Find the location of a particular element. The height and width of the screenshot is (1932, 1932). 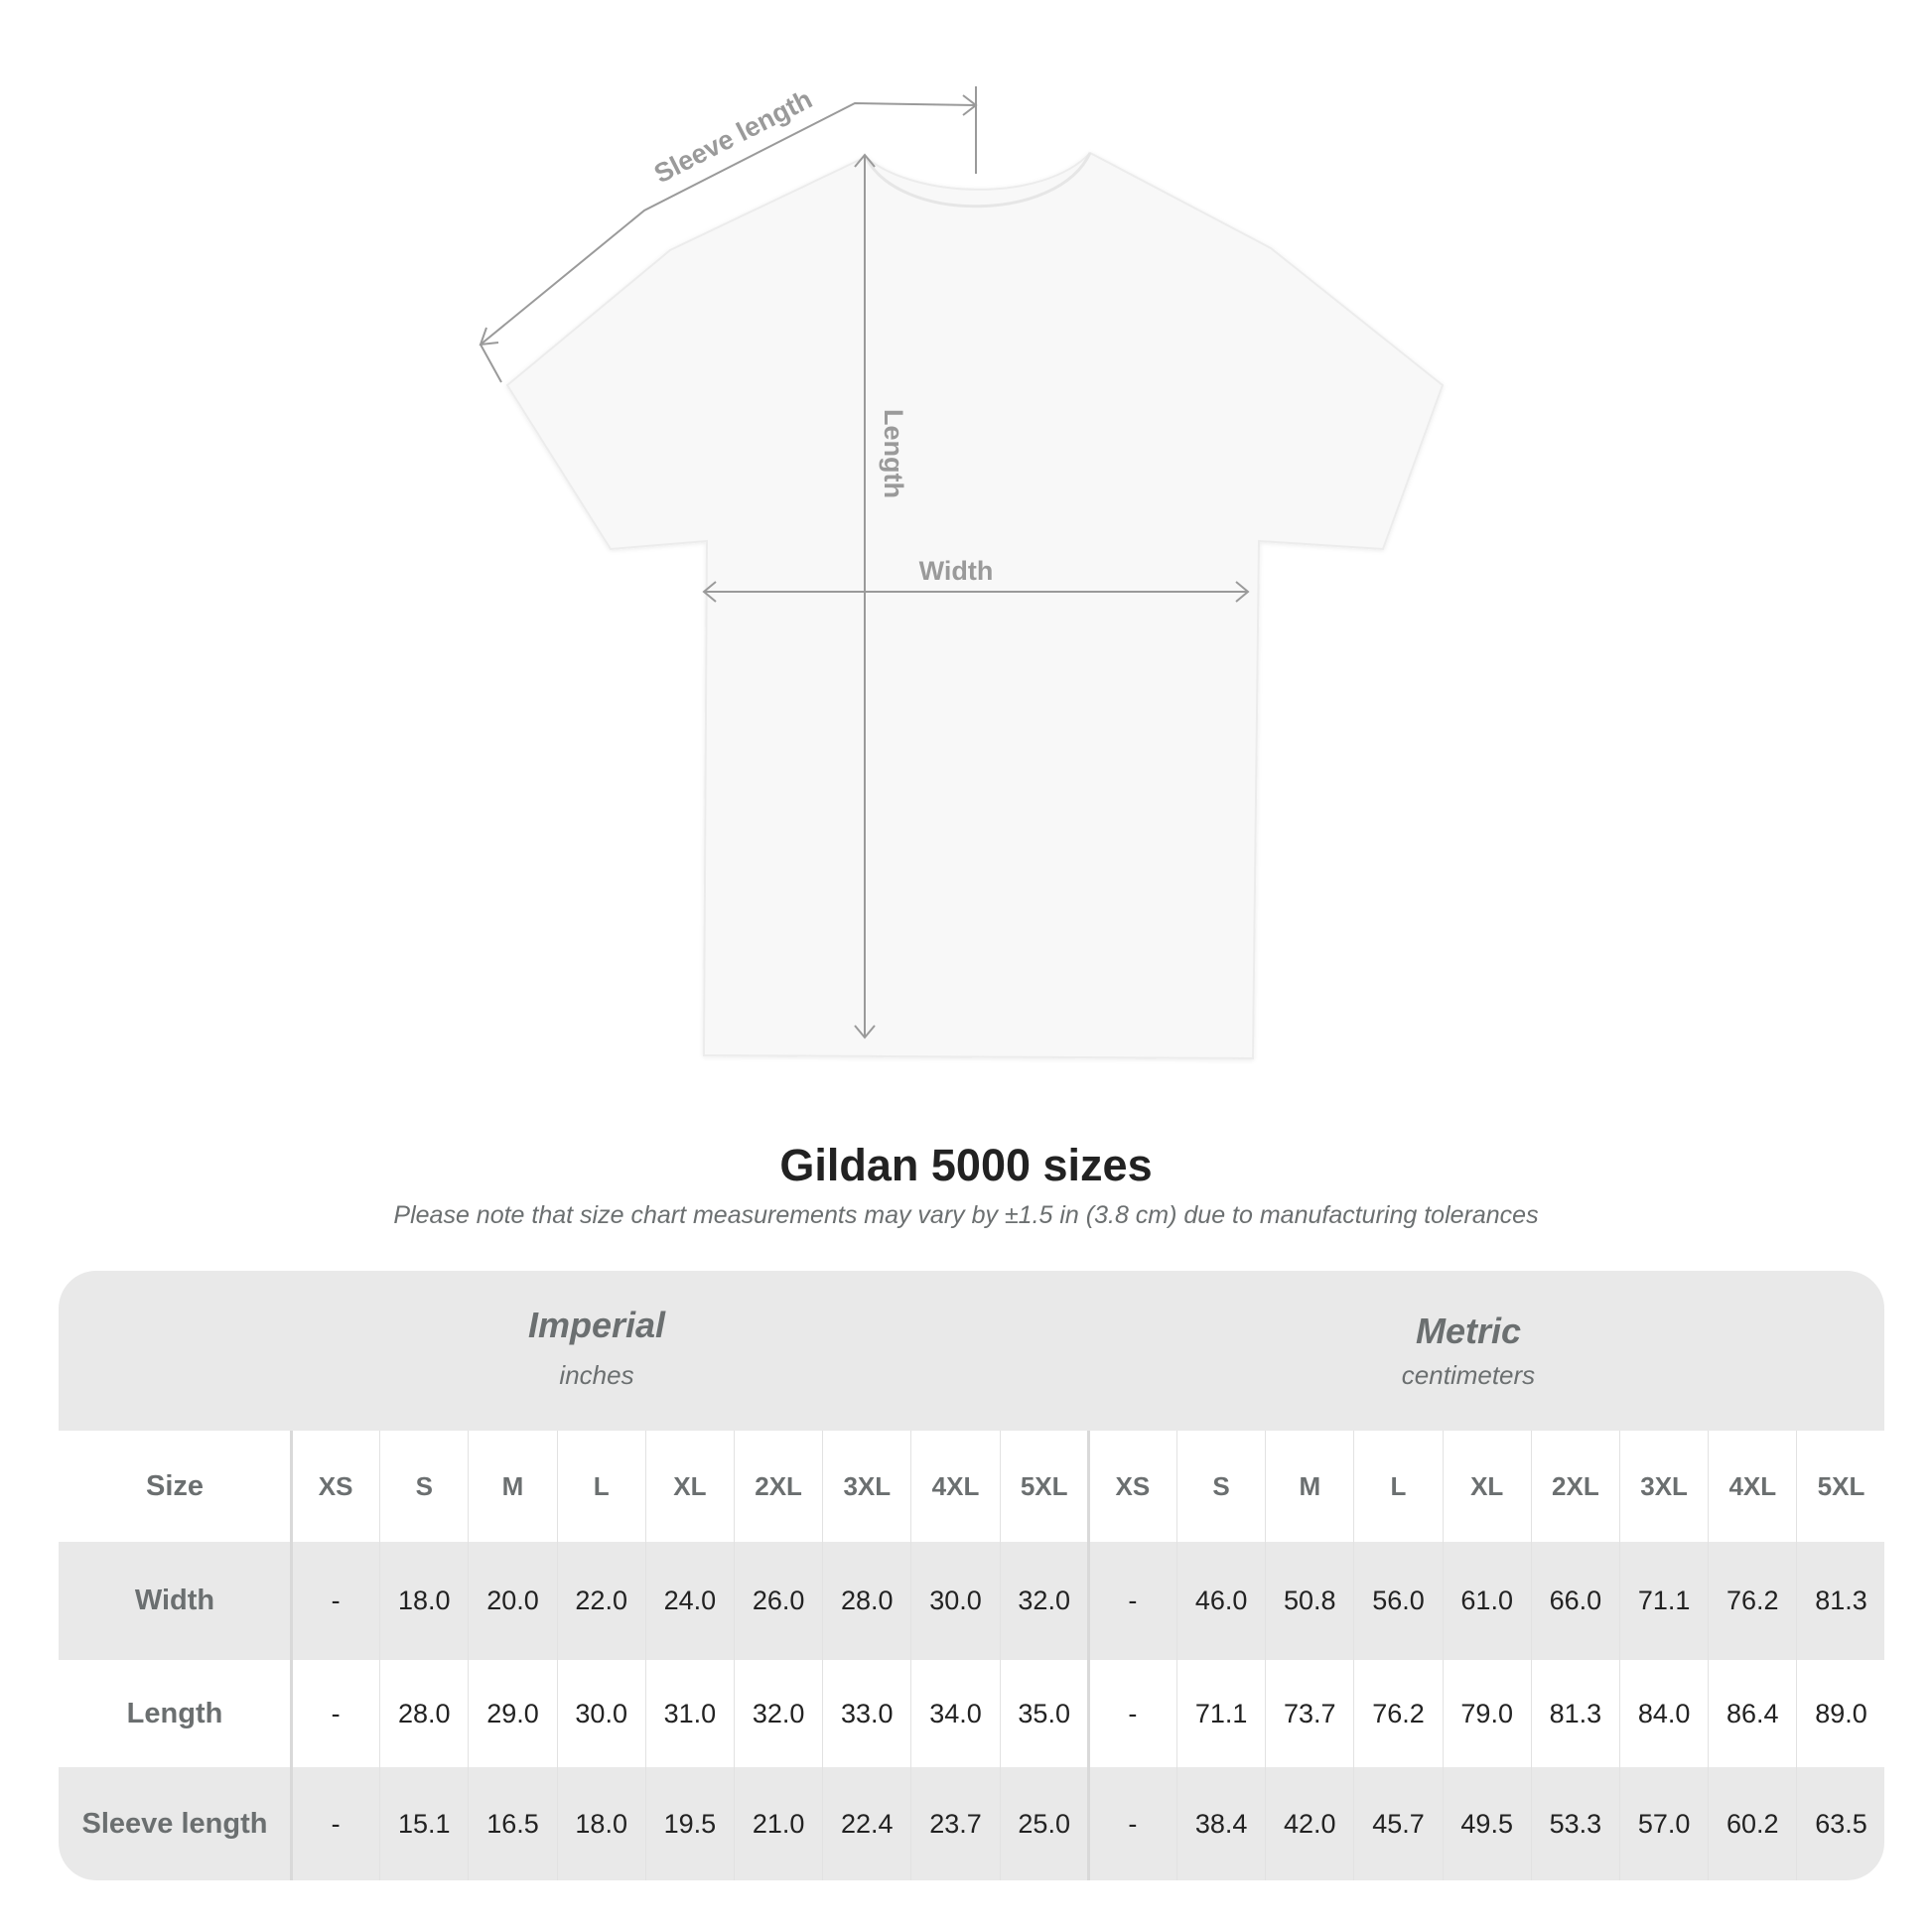

imperial-value-cell: 31.0 is located at coordinates (689, 1714).